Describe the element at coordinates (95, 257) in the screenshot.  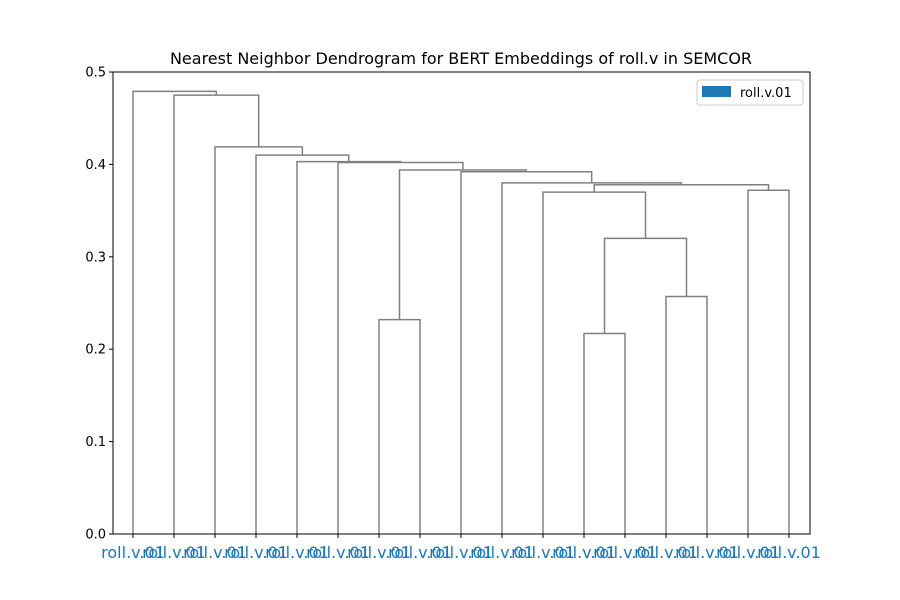
I see `y-tick-label: 0.3` at that location.